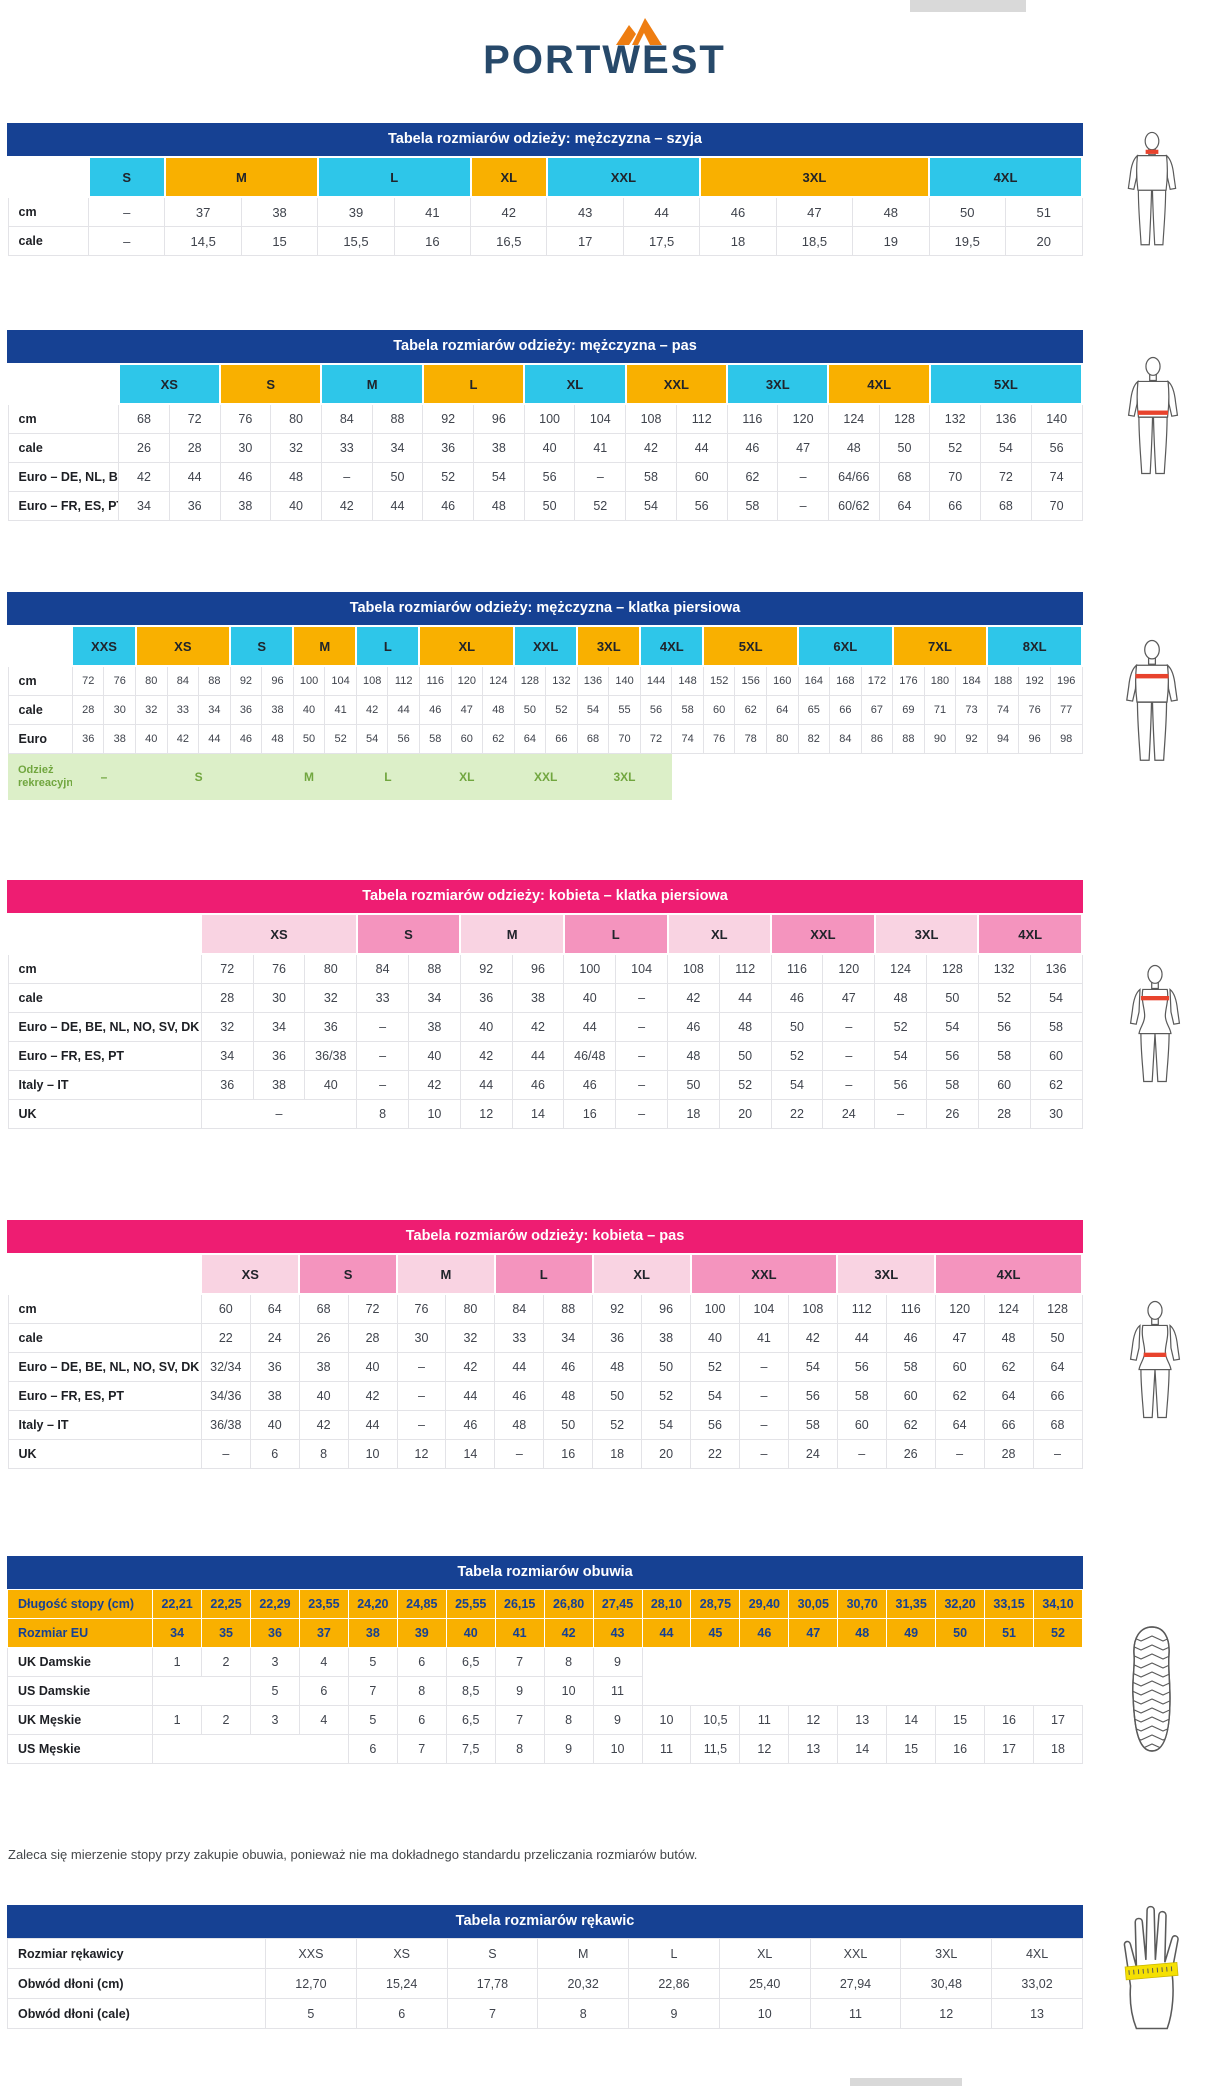 This screenshot has width=1209, height=2086. What do you see at coordinates (1006, 384) in the screenshot?
I see `size-header-5xl: 5XL` at bounding box center [1006, 384].